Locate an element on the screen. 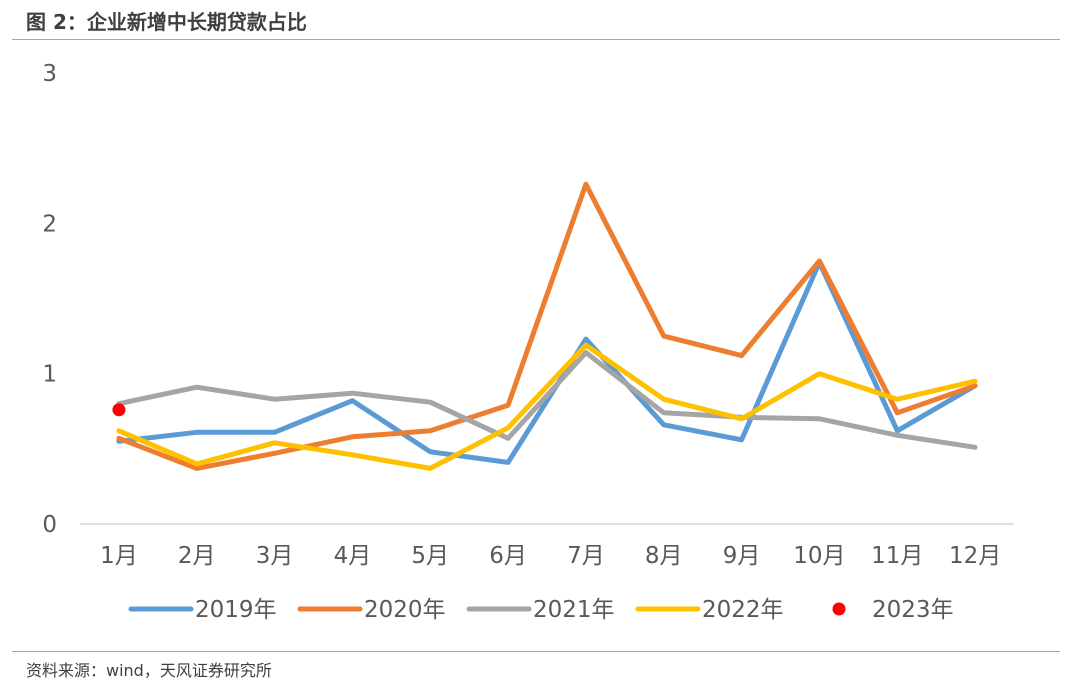  x-tick-label: 1月 is located at coordinates (119, 556).